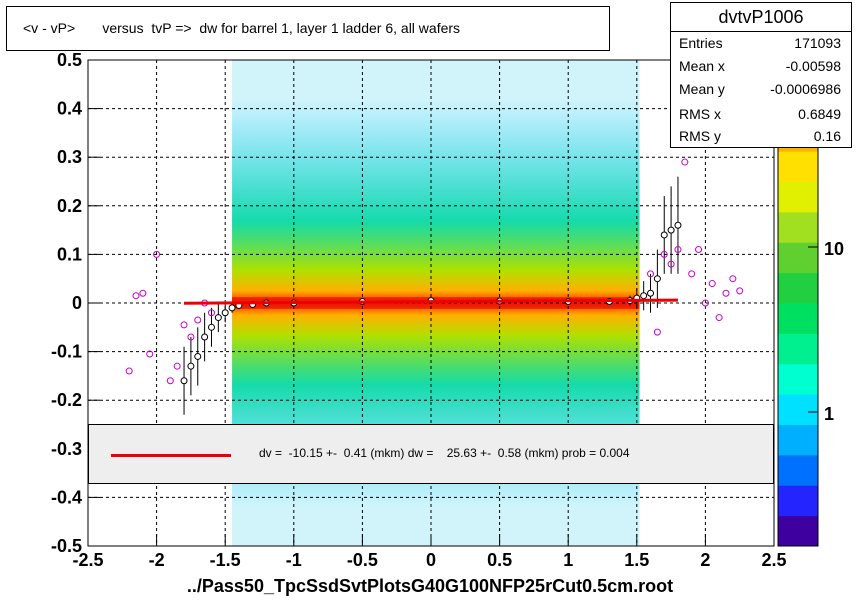 This screenshot has width=860, height=606. Describe the element at coordinates (829, 414) in the screenshot. I see `colorbar-tick-label: 1` at that location.